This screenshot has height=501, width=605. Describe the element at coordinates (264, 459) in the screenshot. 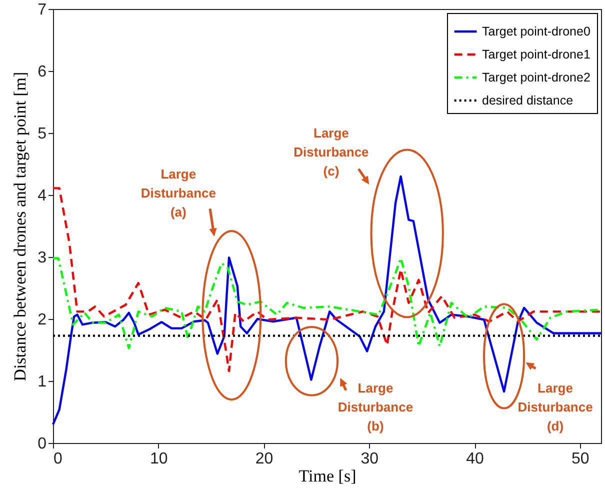

I see `x-tick-label: 20` at that location.